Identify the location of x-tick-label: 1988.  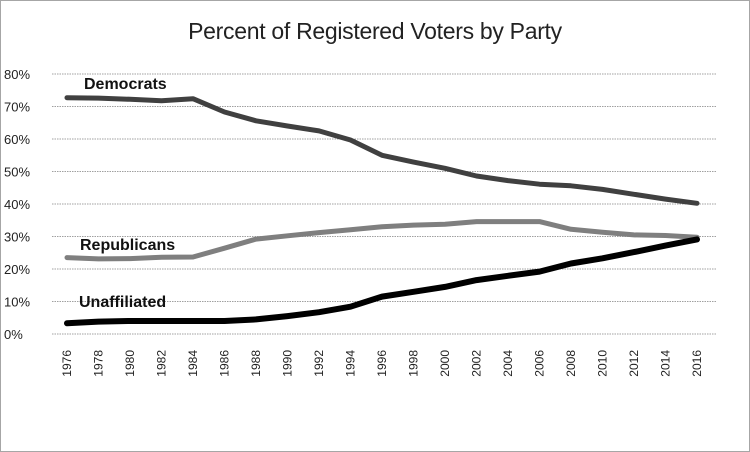
(256, 363).